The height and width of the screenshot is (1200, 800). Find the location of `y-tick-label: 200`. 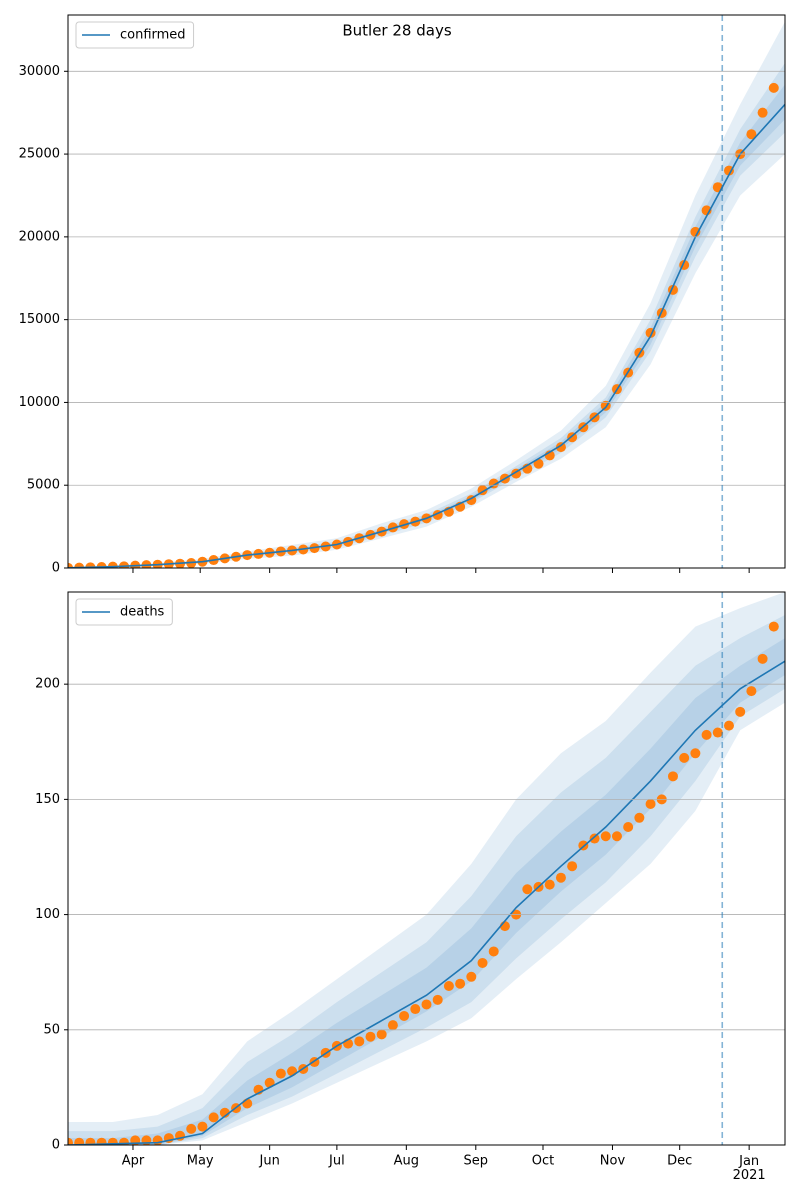

y-tick-label: 200 is located at coordinates (47, 684).